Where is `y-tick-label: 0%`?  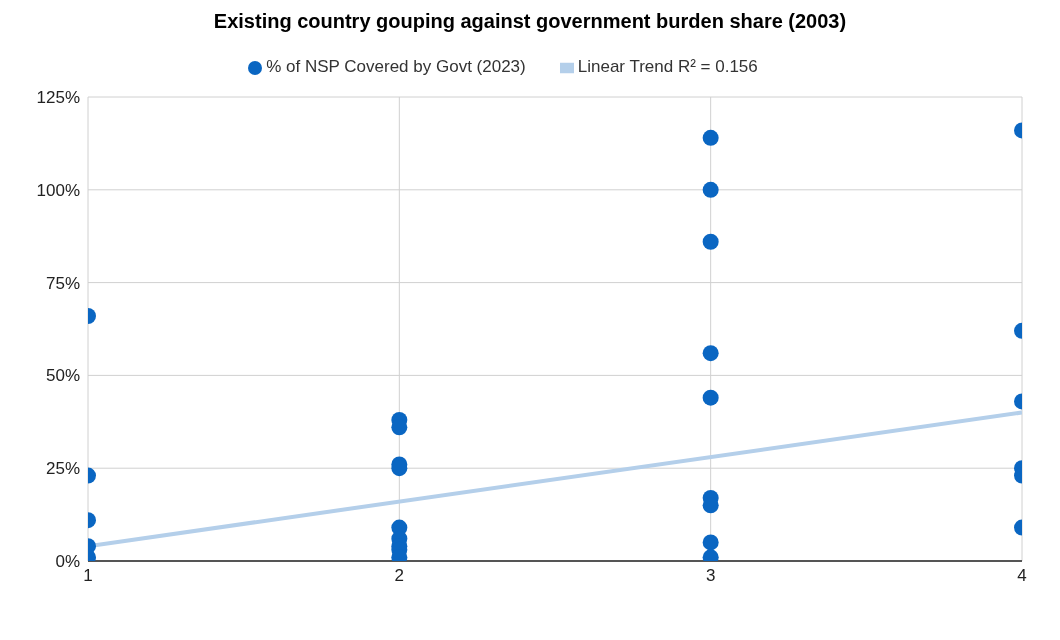 y-tick-label: 0% is located at coordinates (67, 562).